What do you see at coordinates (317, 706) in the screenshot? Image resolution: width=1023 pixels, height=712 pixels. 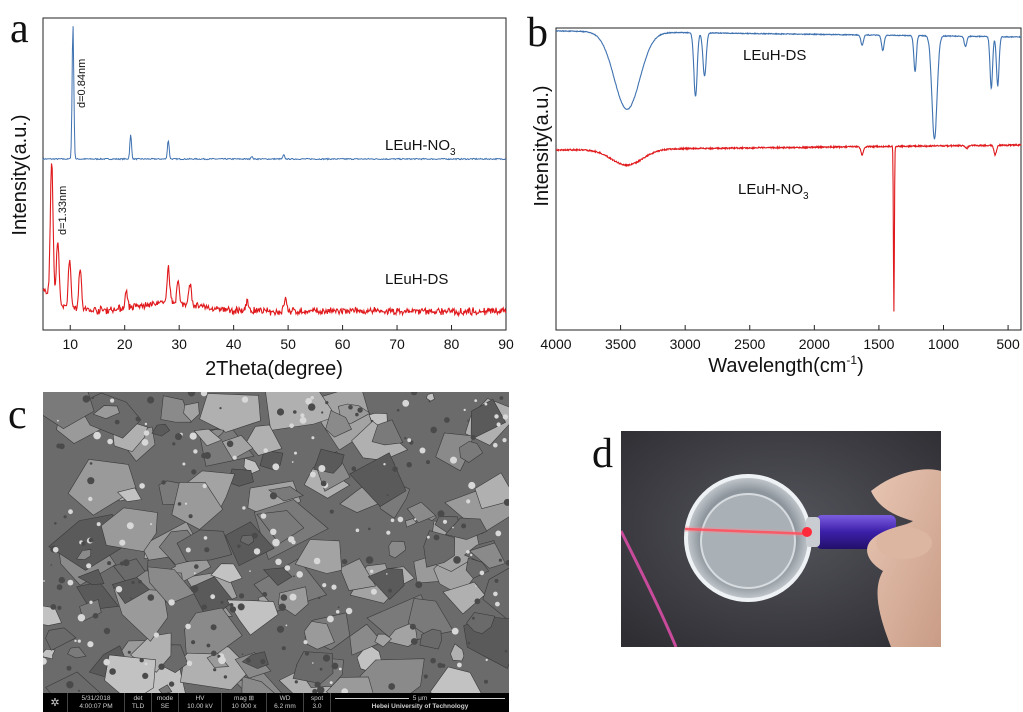 I see `sem-spot-value: 3.0` at bounding box center [317, 706].